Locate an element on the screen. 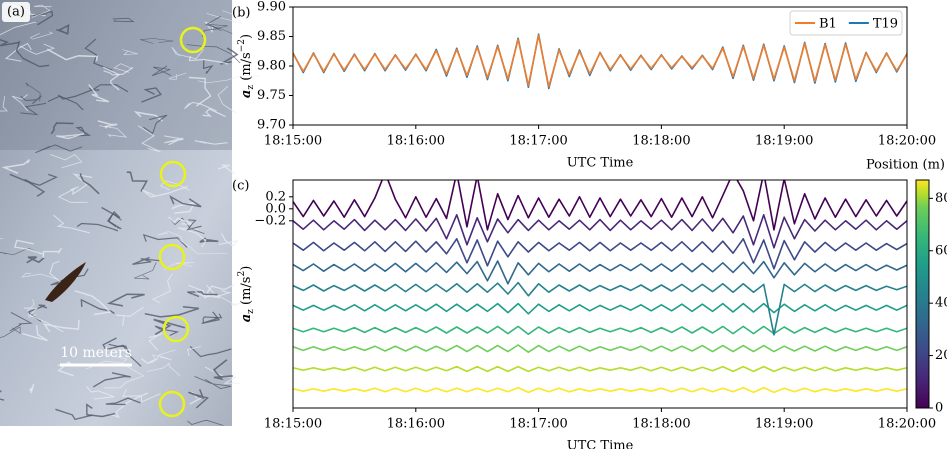 Image resolution: width=947 pixels, height=453 pixels. y-axis-label: az (m/s−2) is located at coordinates (246, 66).